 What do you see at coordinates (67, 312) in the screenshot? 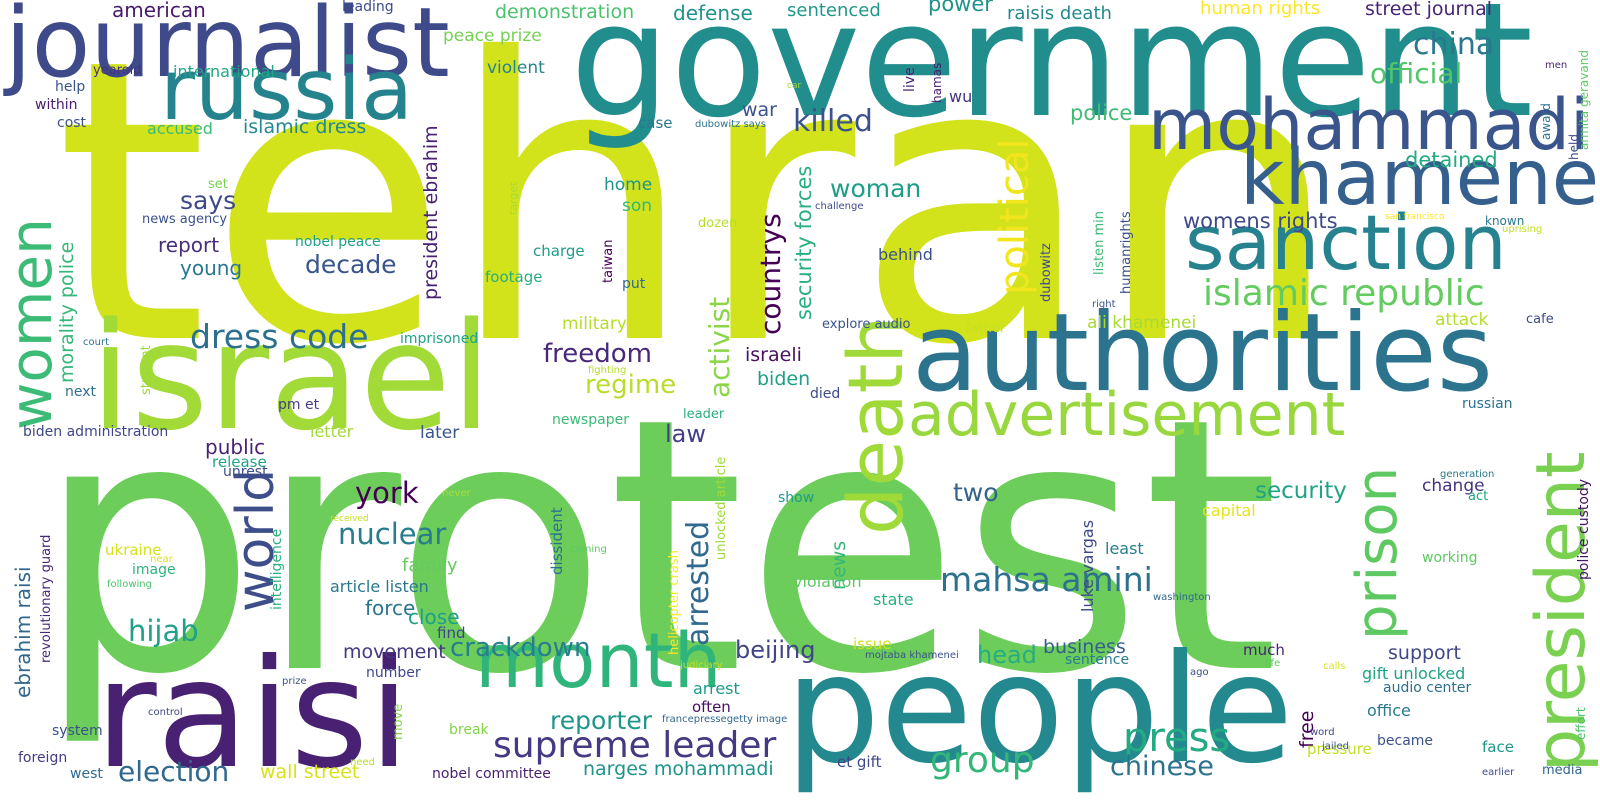
I see `cloud-word: morality police` at bounding box center [67, 312].